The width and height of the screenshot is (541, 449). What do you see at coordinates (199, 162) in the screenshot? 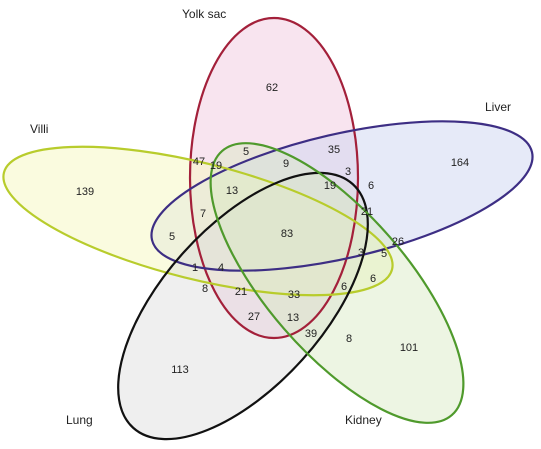
I see `region-count: 47` at bounding box center [199, 162].